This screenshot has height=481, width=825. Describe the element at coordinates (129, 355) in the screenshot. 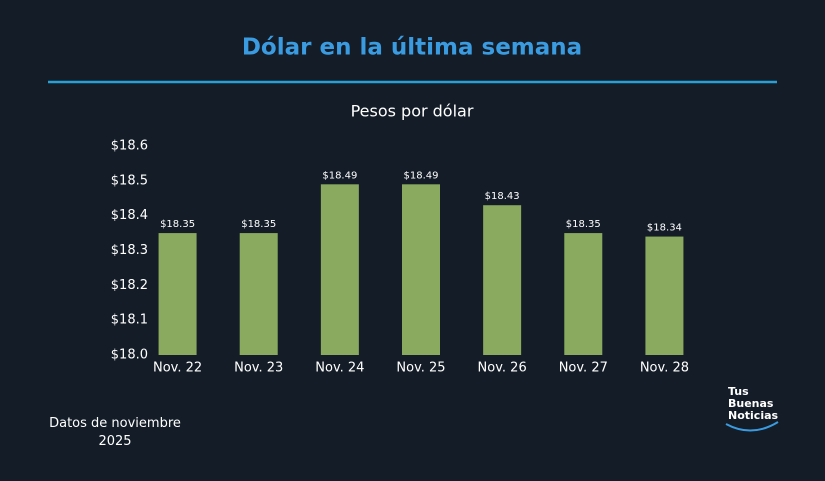

I see `y-tick-label: $18.0` at that location.